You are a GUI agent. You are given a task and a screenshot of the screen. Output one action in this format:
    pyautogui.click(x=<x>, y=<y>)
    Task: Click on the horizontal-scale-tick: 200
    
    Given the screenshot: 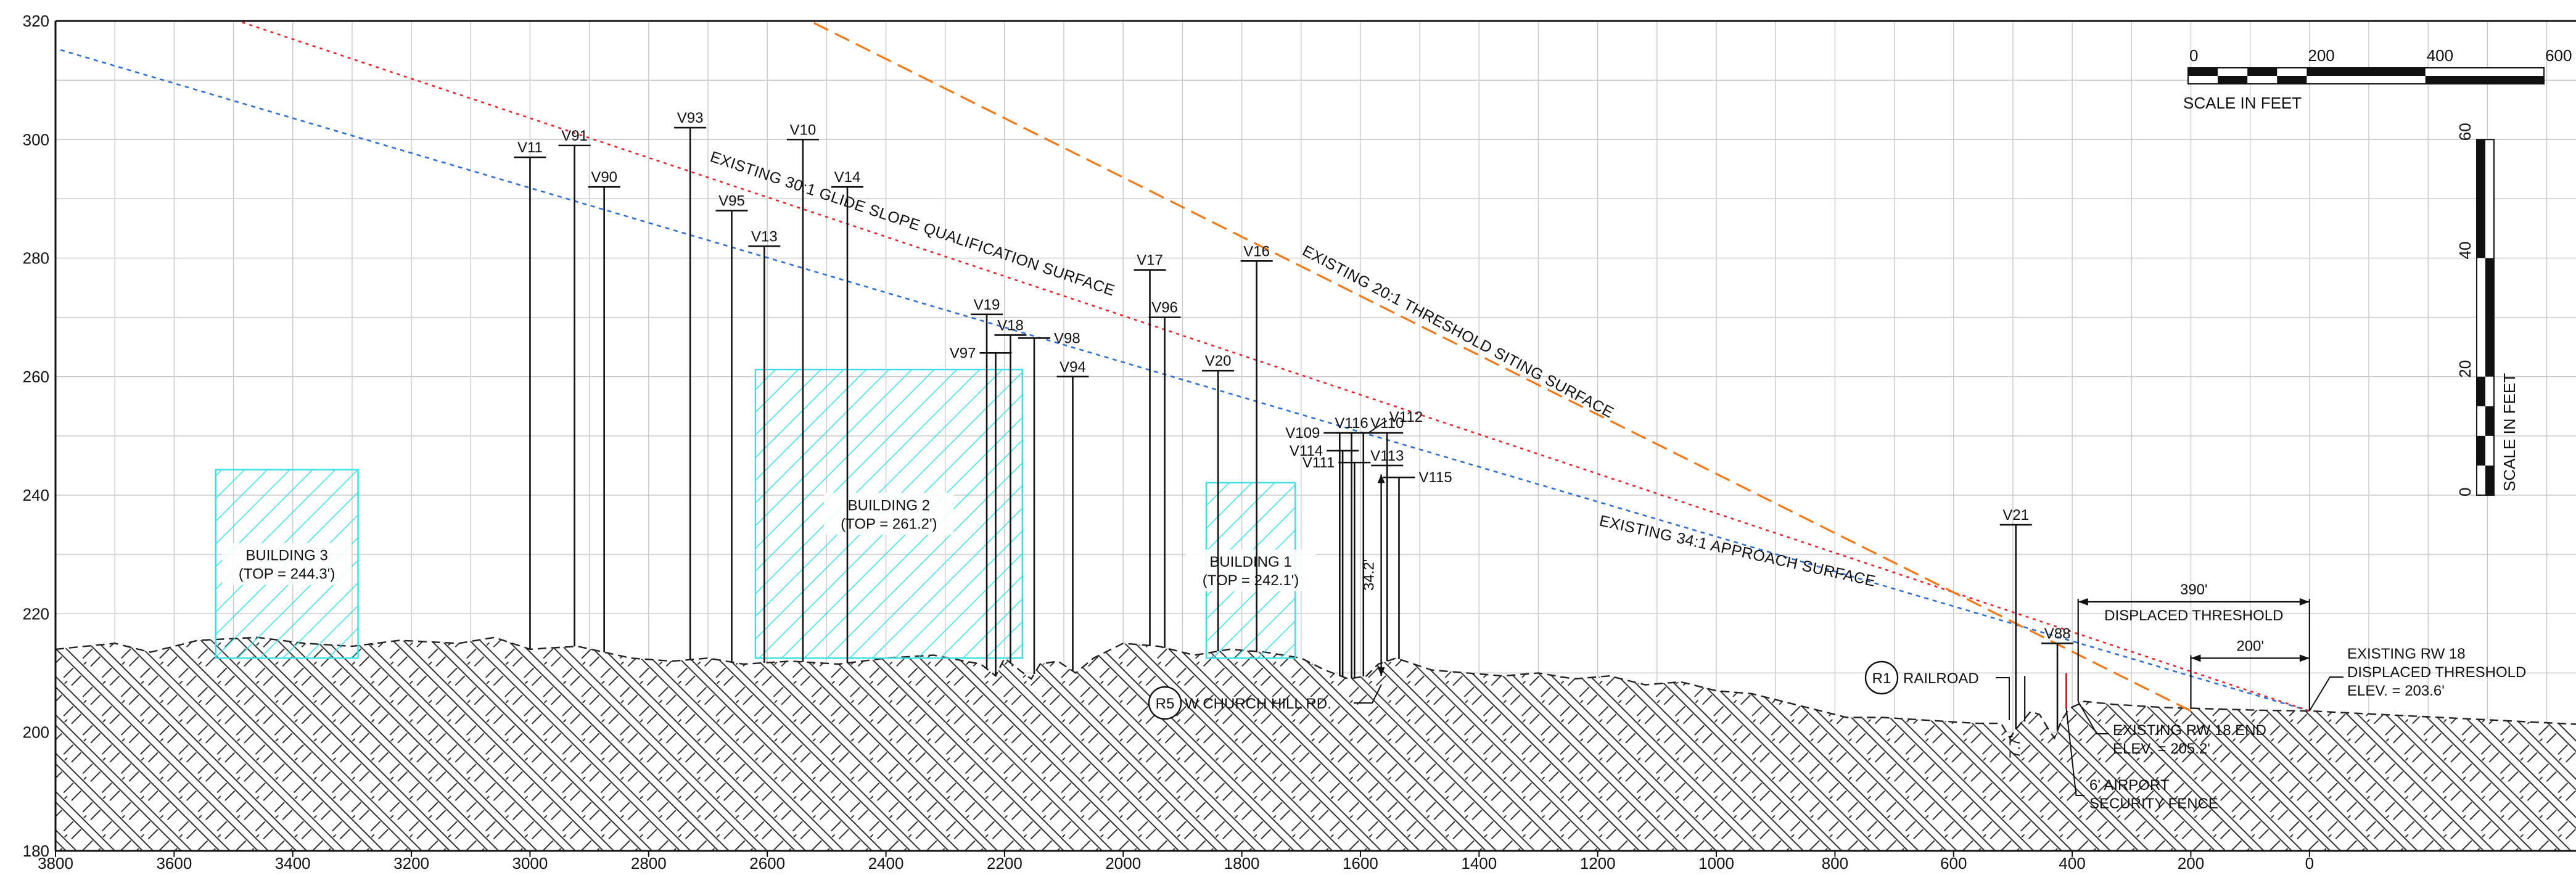 What is the action you would take?
    pyautogui.click(x=2321, y=55)
    